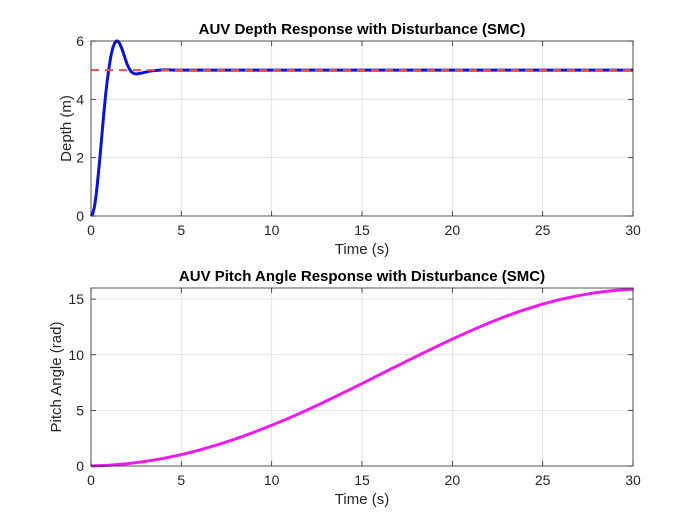 The image size is (700, 525). I want to click on pitch-x-tick-label: 15, so click(362, 480).